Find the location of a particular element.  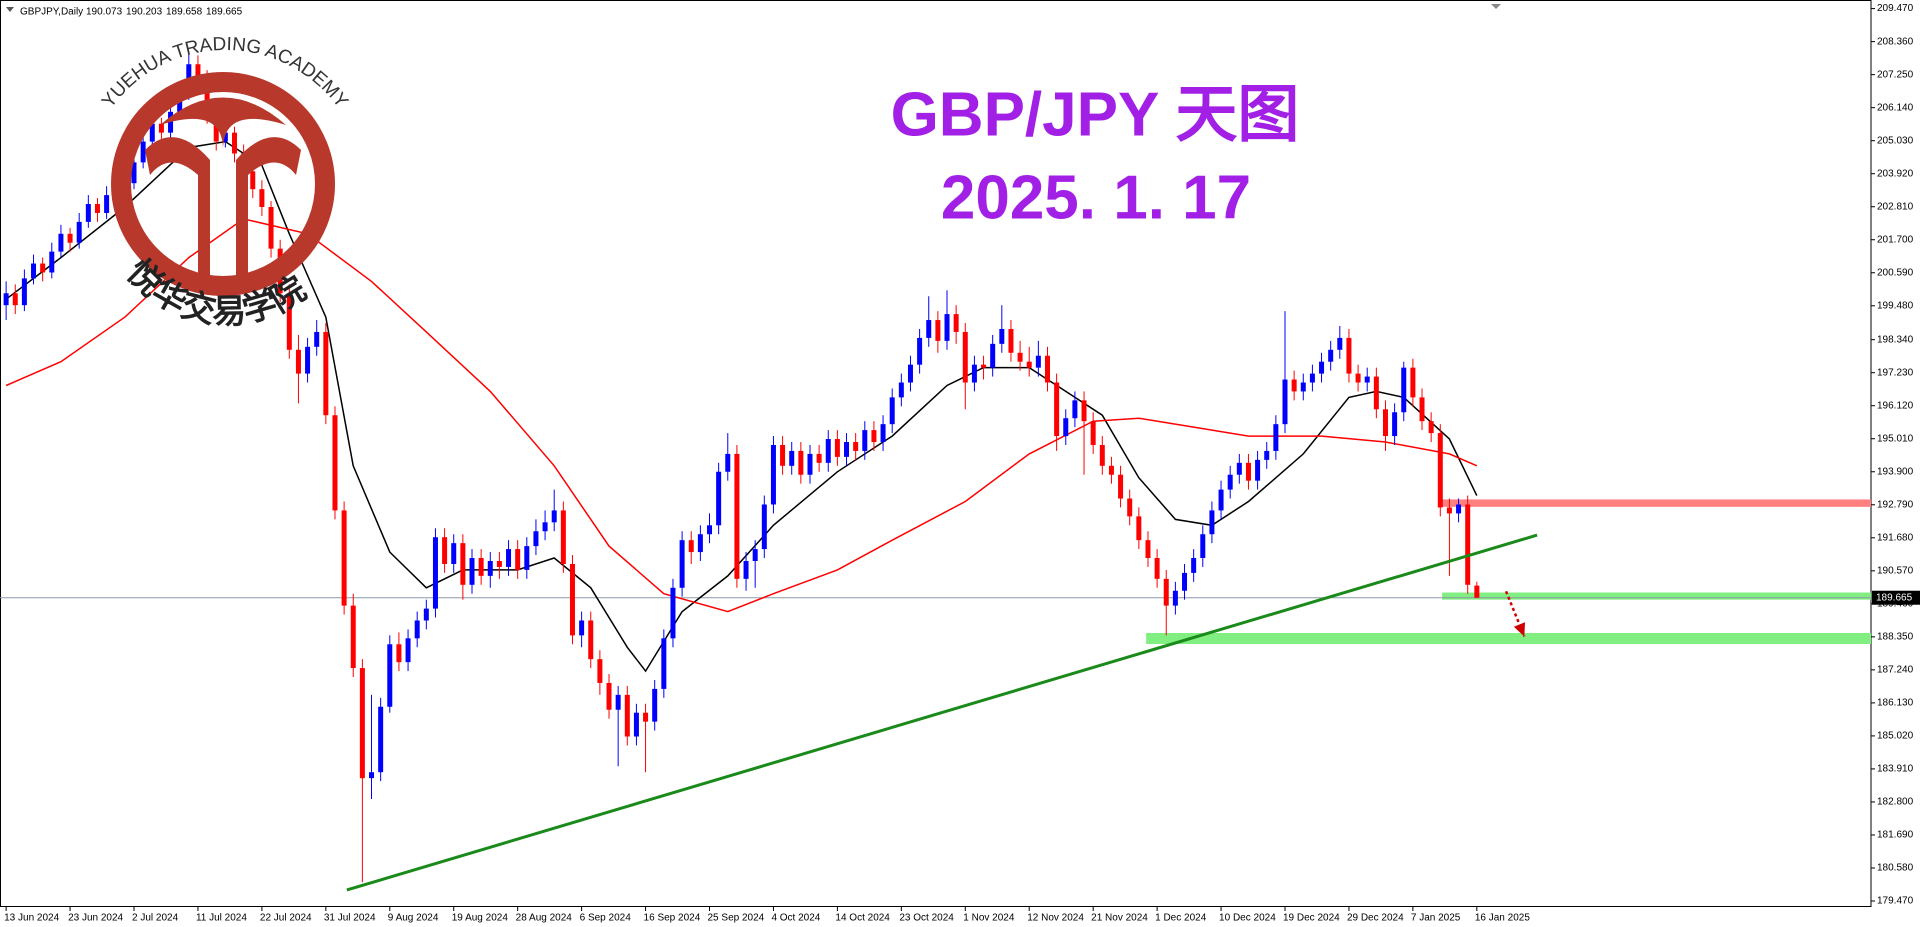

x-tick-label: 1 Nov 2024 is located at coordinates (989, 918).